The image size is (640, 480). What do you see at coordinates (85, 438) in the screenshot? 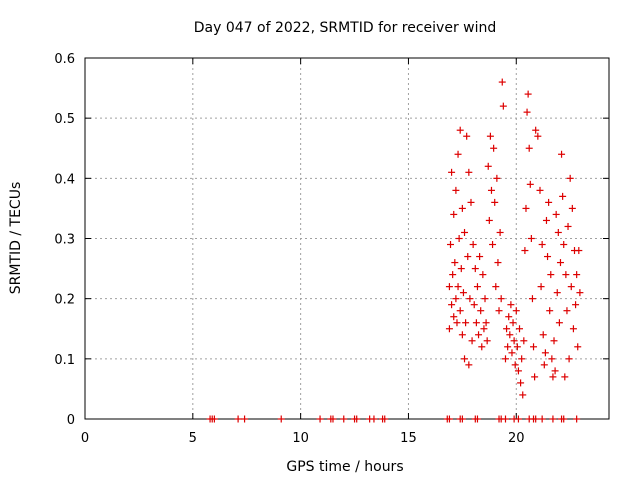
I see `x-tick-label: 0` at bounding box center [85, 438].